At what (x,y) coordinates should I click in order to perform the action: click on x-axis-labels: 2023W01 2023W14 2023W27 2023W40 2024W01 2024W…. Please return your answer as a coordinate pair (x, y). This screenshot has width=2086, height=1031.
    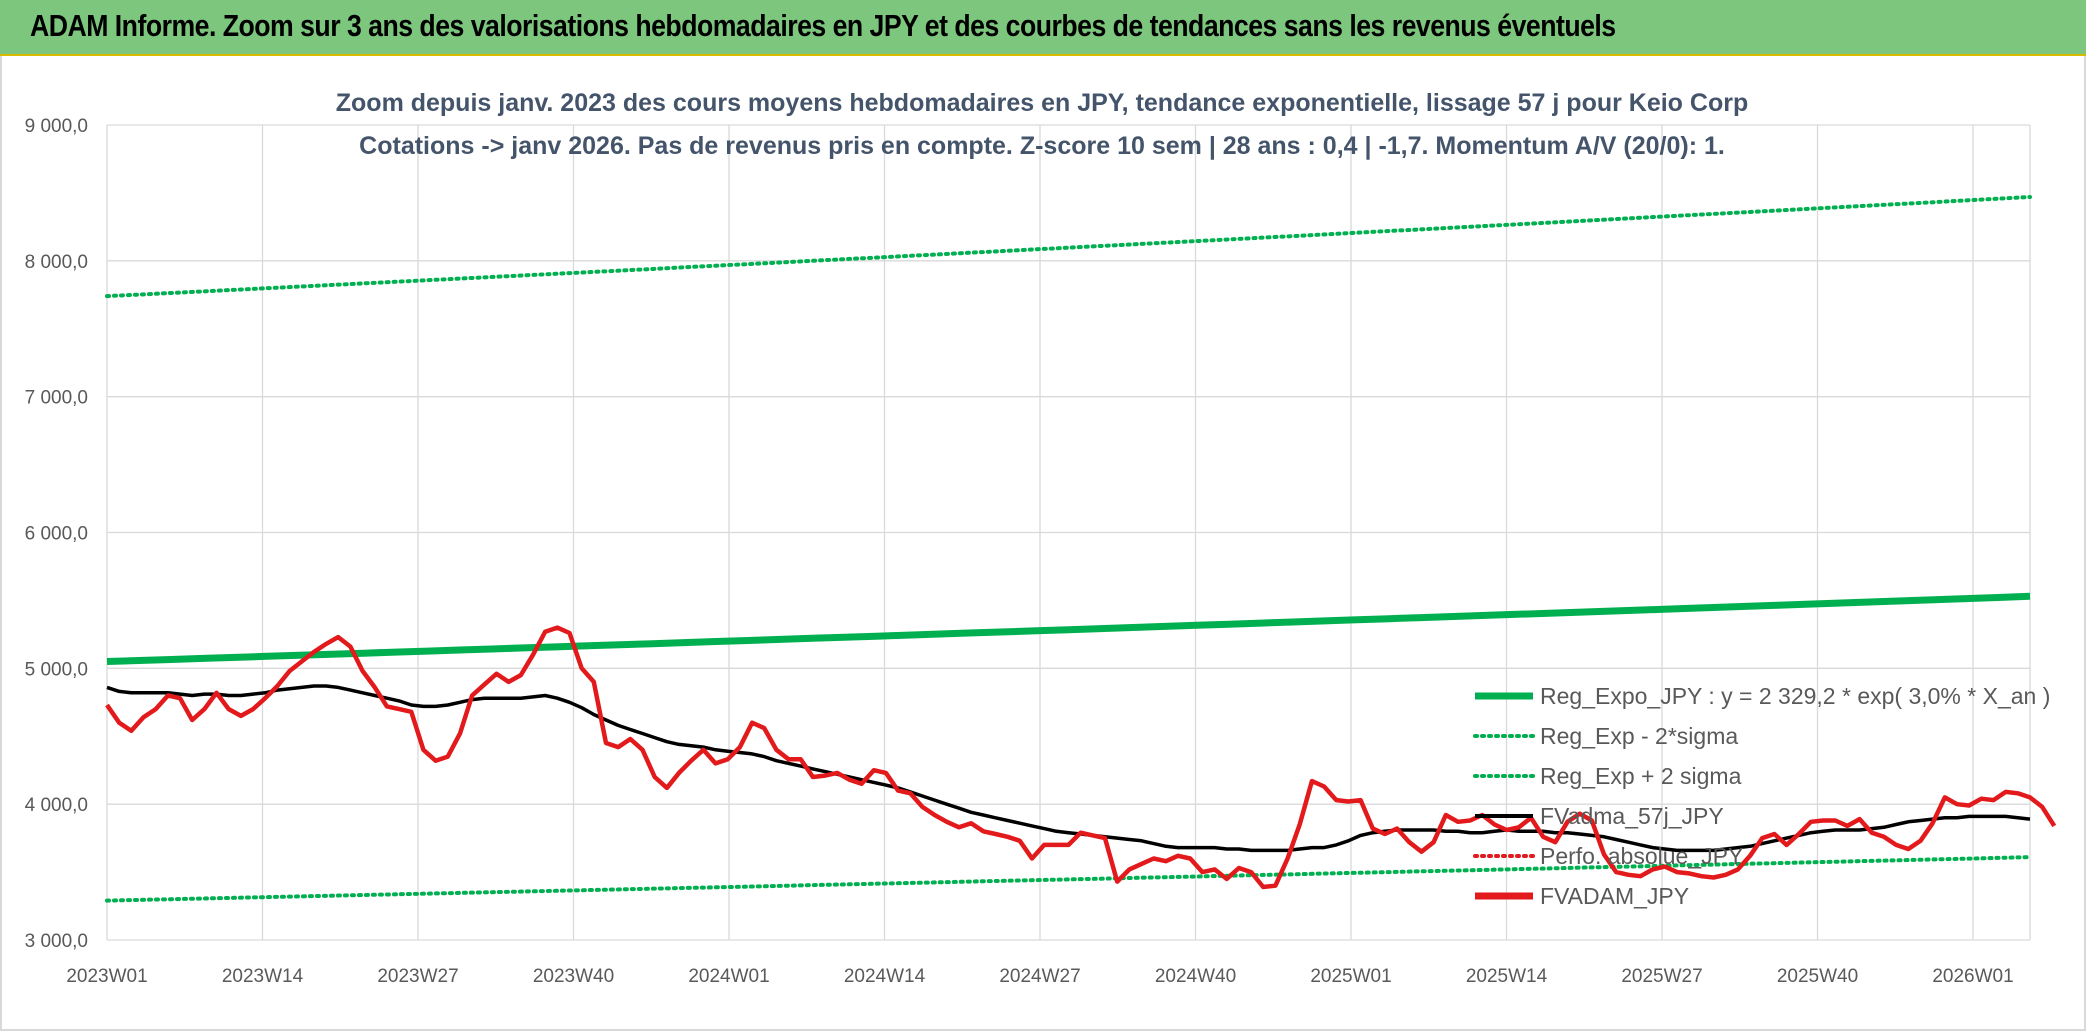
    Looking at the image, I should click on (1039, 976).